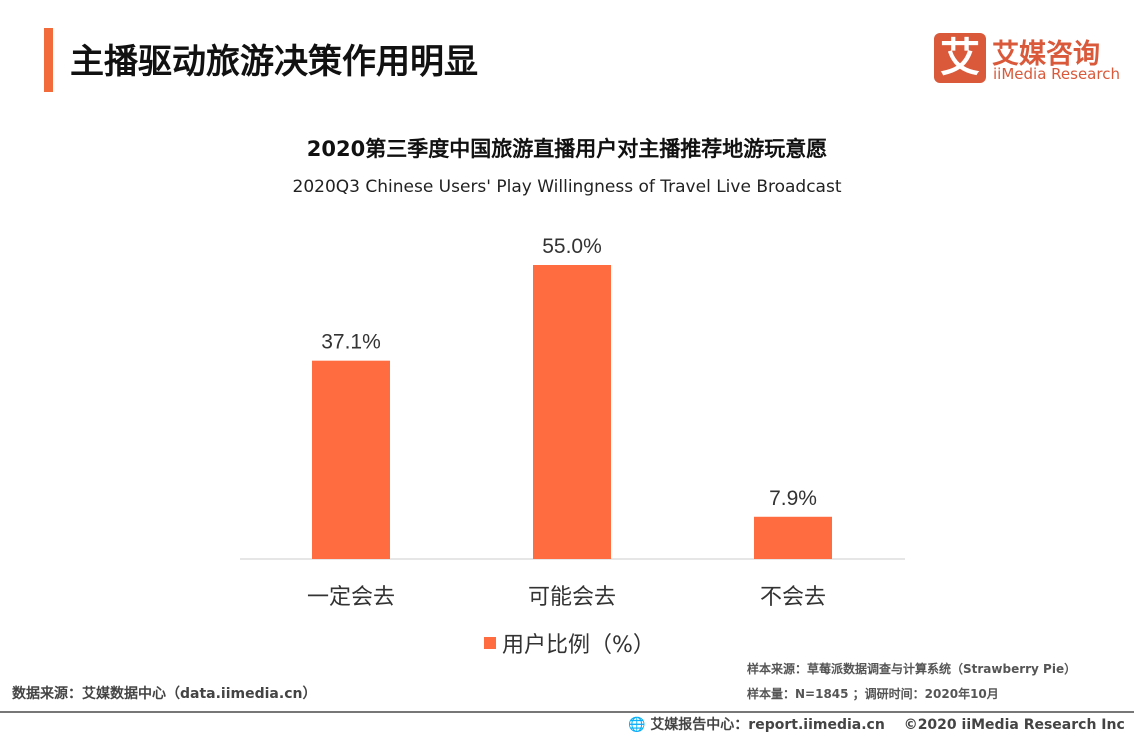 The image size is (1134, 737). I want to click on data-source: 数据来源：艾媒数据中心（data.iimedia.cn）, so click(164, 694).